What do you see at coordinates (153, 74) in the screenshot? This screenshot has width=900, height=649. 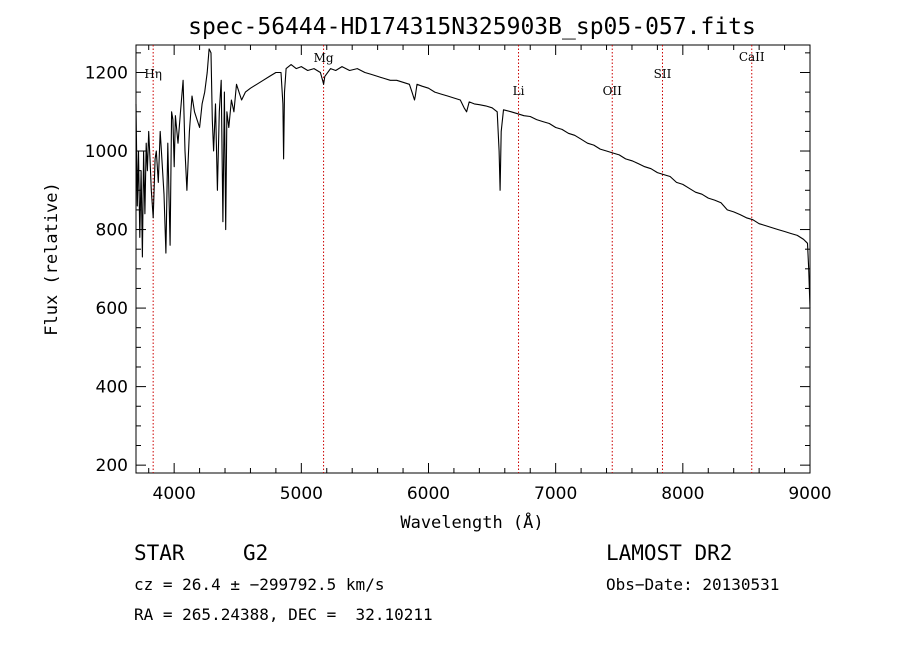 I see `spectral-line-label: Hη` at bounding box center [153, 74].